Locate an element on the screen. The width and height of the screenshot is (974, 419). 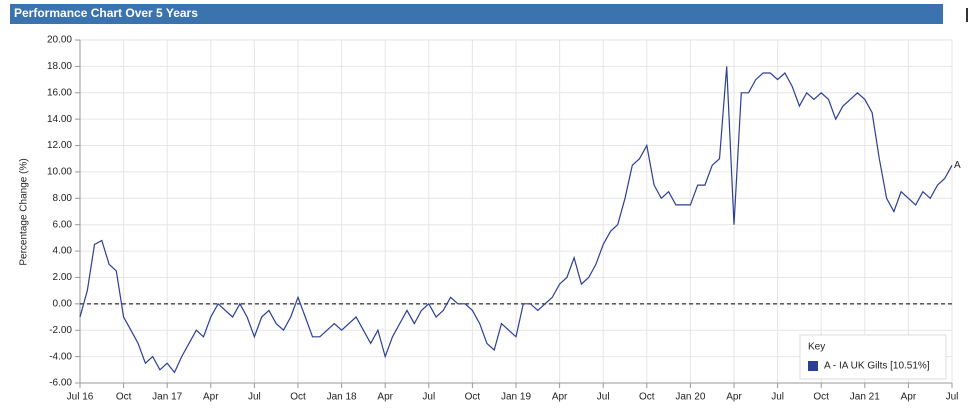
legend-title: Key is located at coordinates (816, 347).